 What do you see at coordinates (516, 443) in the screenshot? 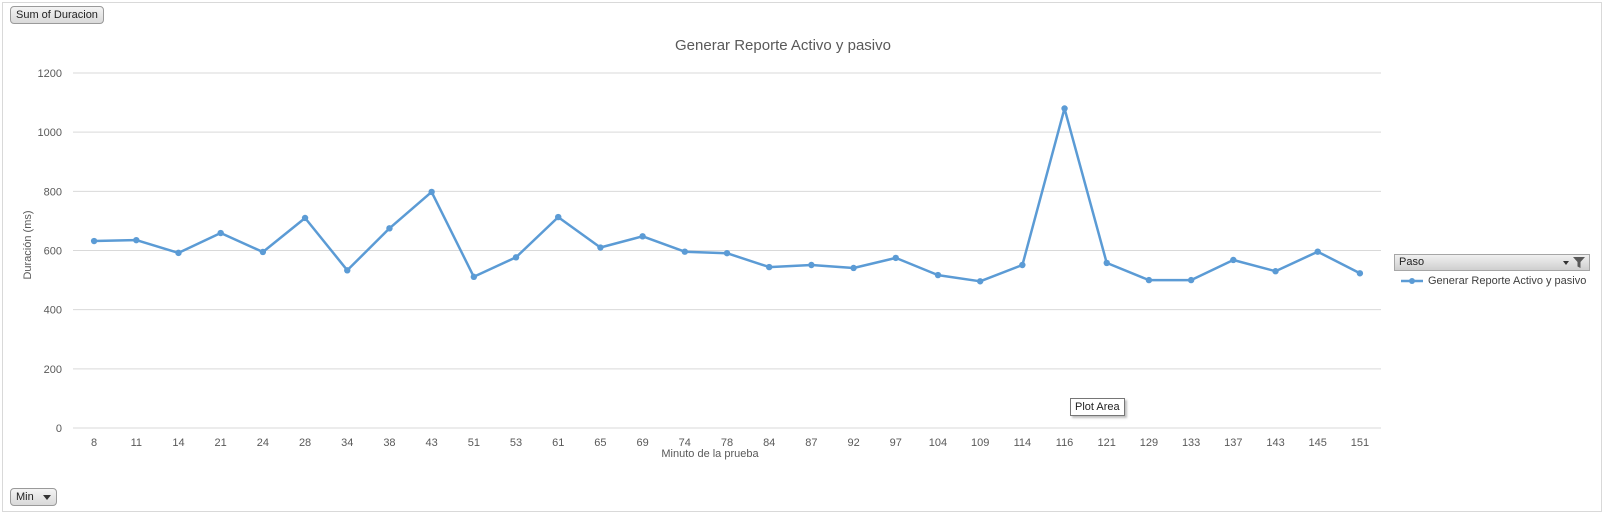
I see `x-tick-label: 53` at bounding box center [516, 443].